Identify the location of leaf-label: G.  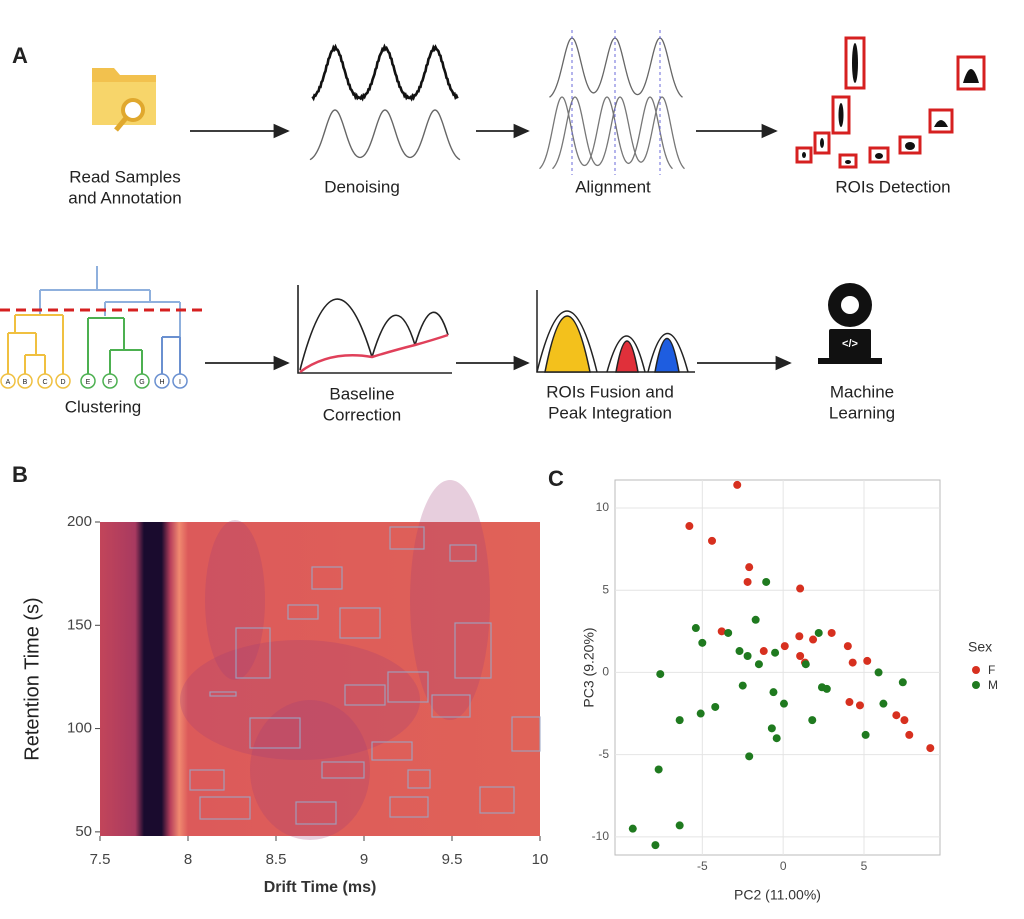
(141, 382).